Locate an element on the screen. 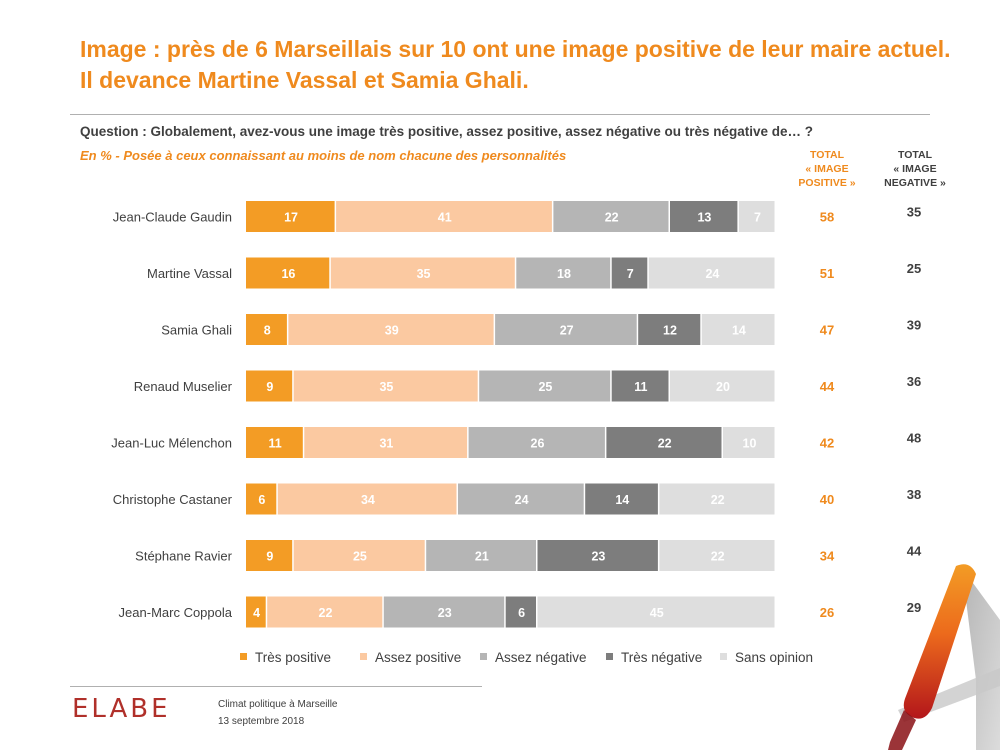 This screenshot has height=750, width=1000. data-label: 14 is located at coordinates (622, 500).